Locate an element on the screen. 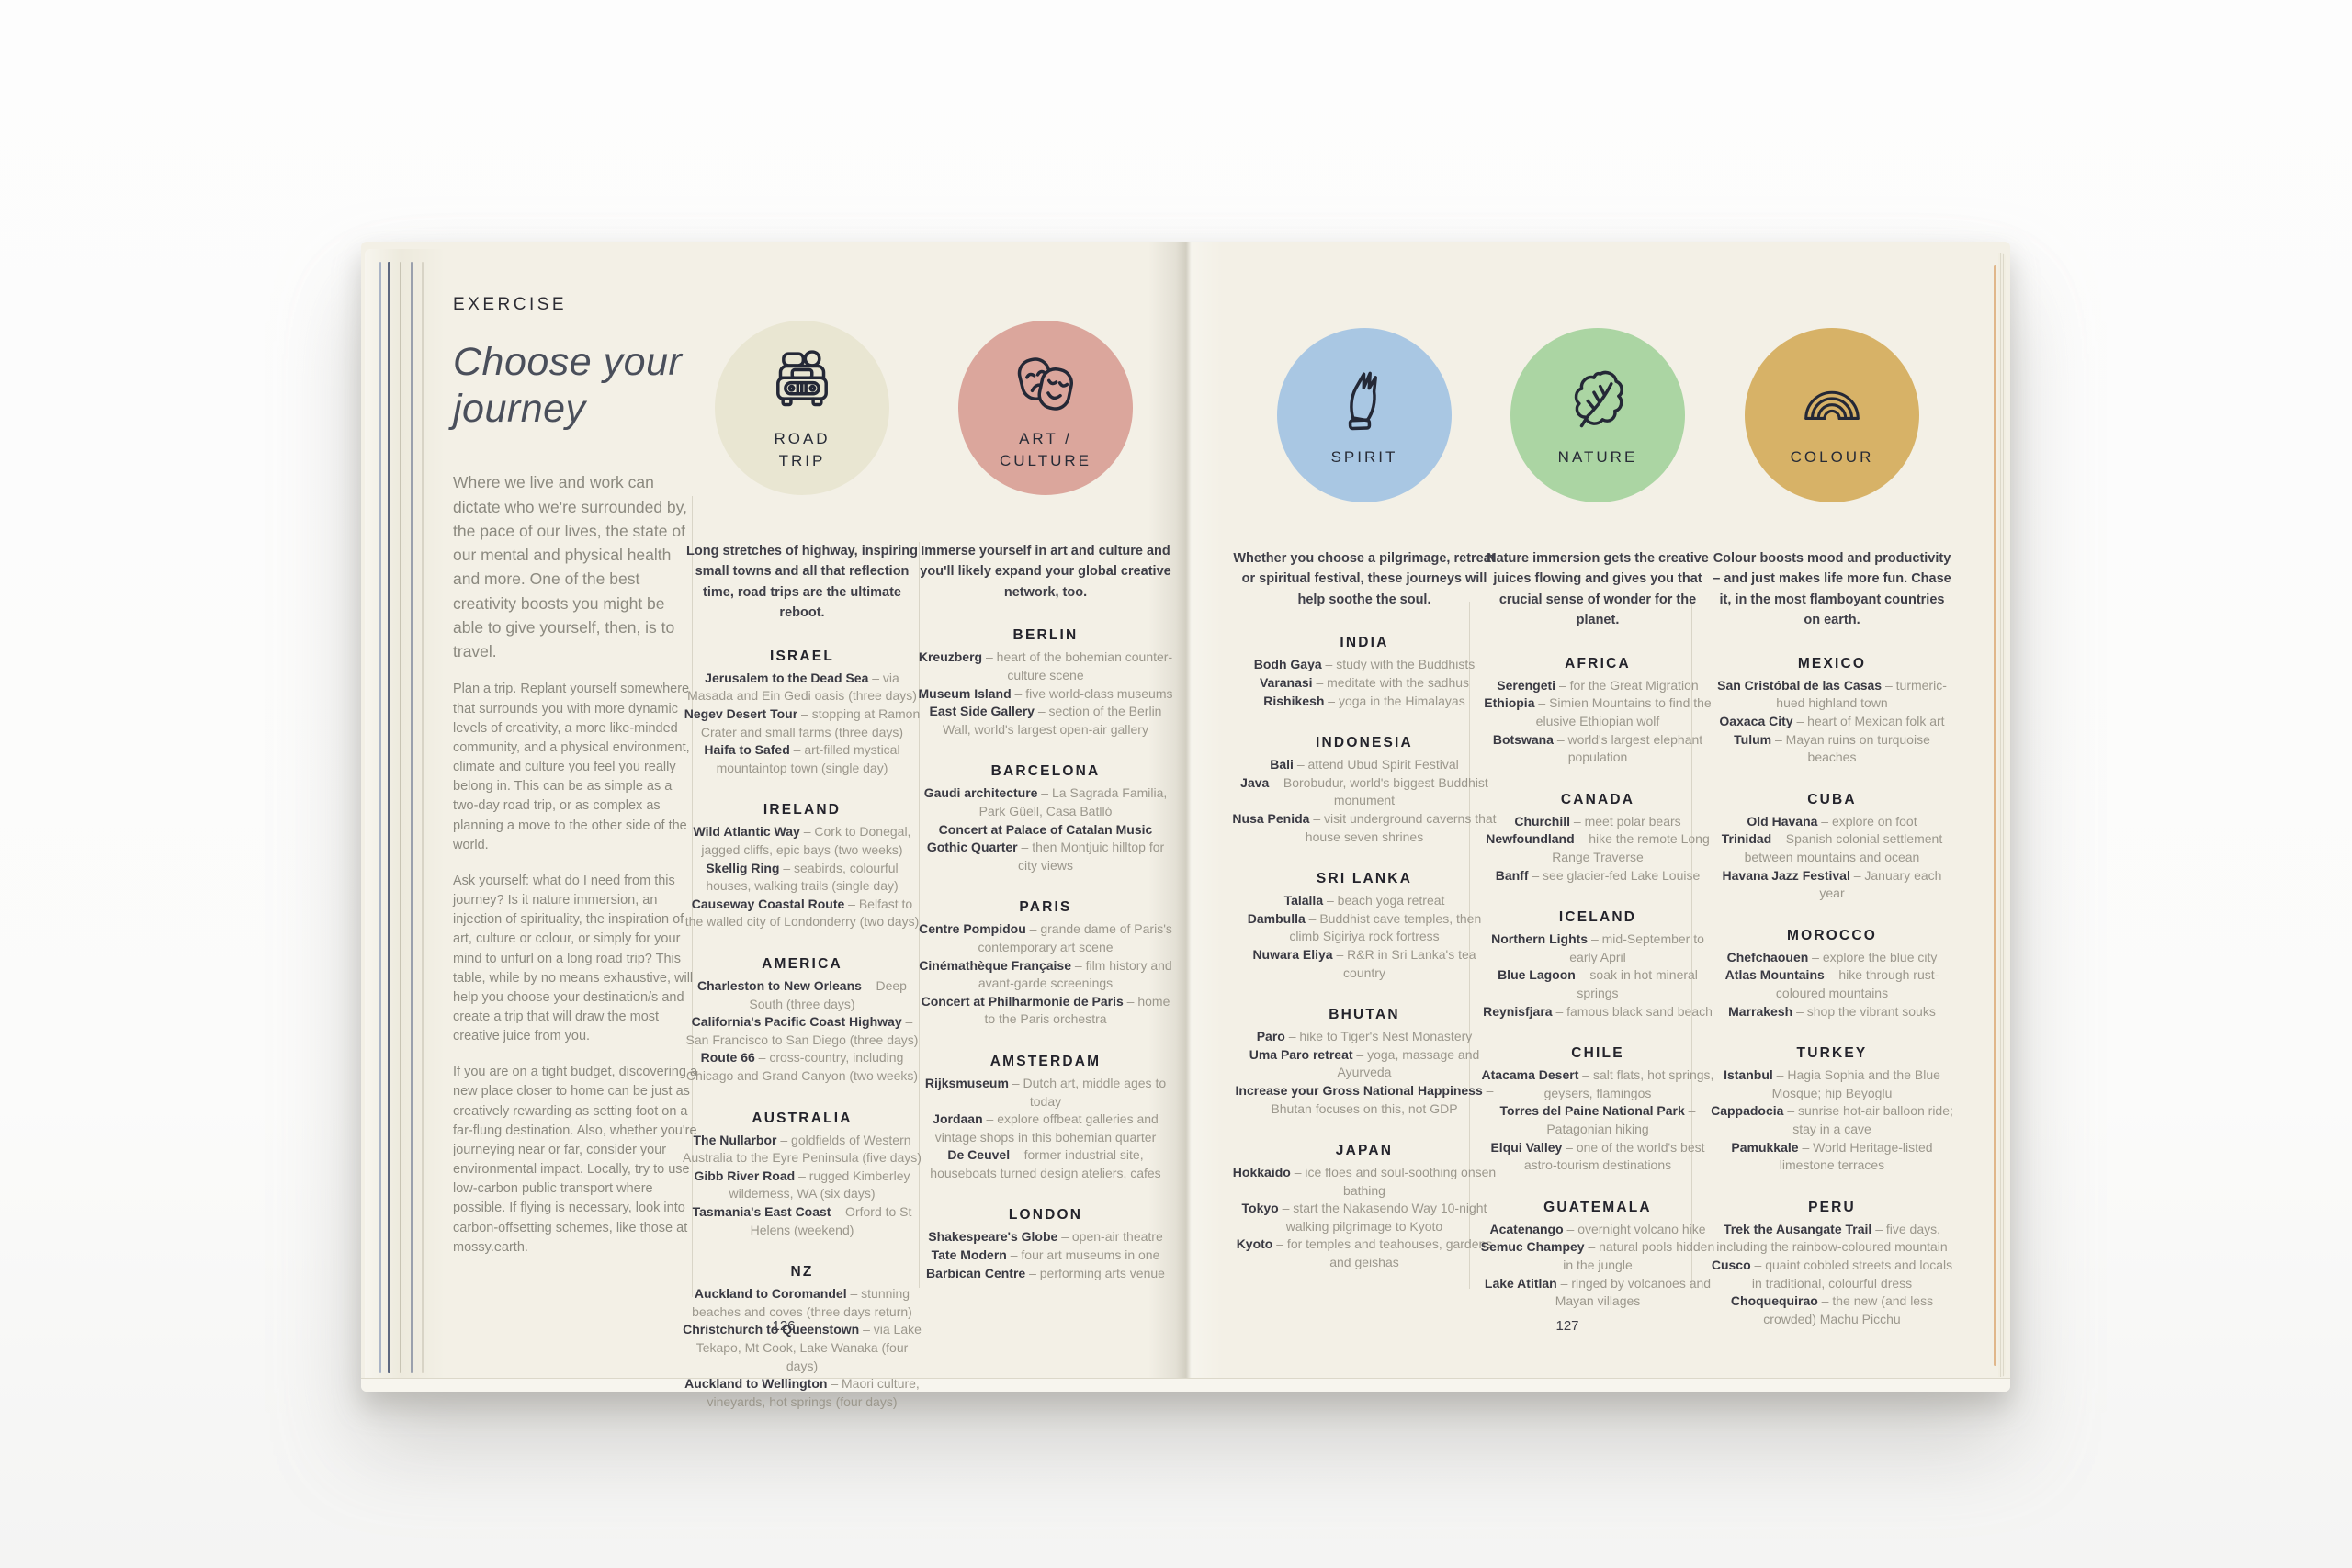 This screenshot has width=2352, height=1568. destination-name: Semuc Champey is located at coordinates (1533, 1247).